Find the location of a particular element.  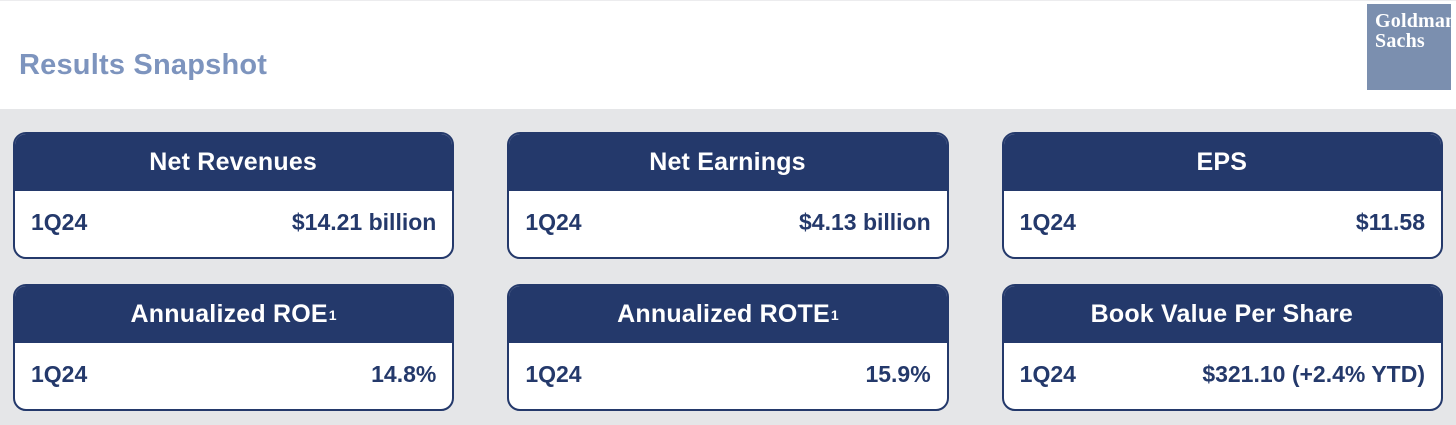

card-title: EPS is located at coordinates (1222, 162).